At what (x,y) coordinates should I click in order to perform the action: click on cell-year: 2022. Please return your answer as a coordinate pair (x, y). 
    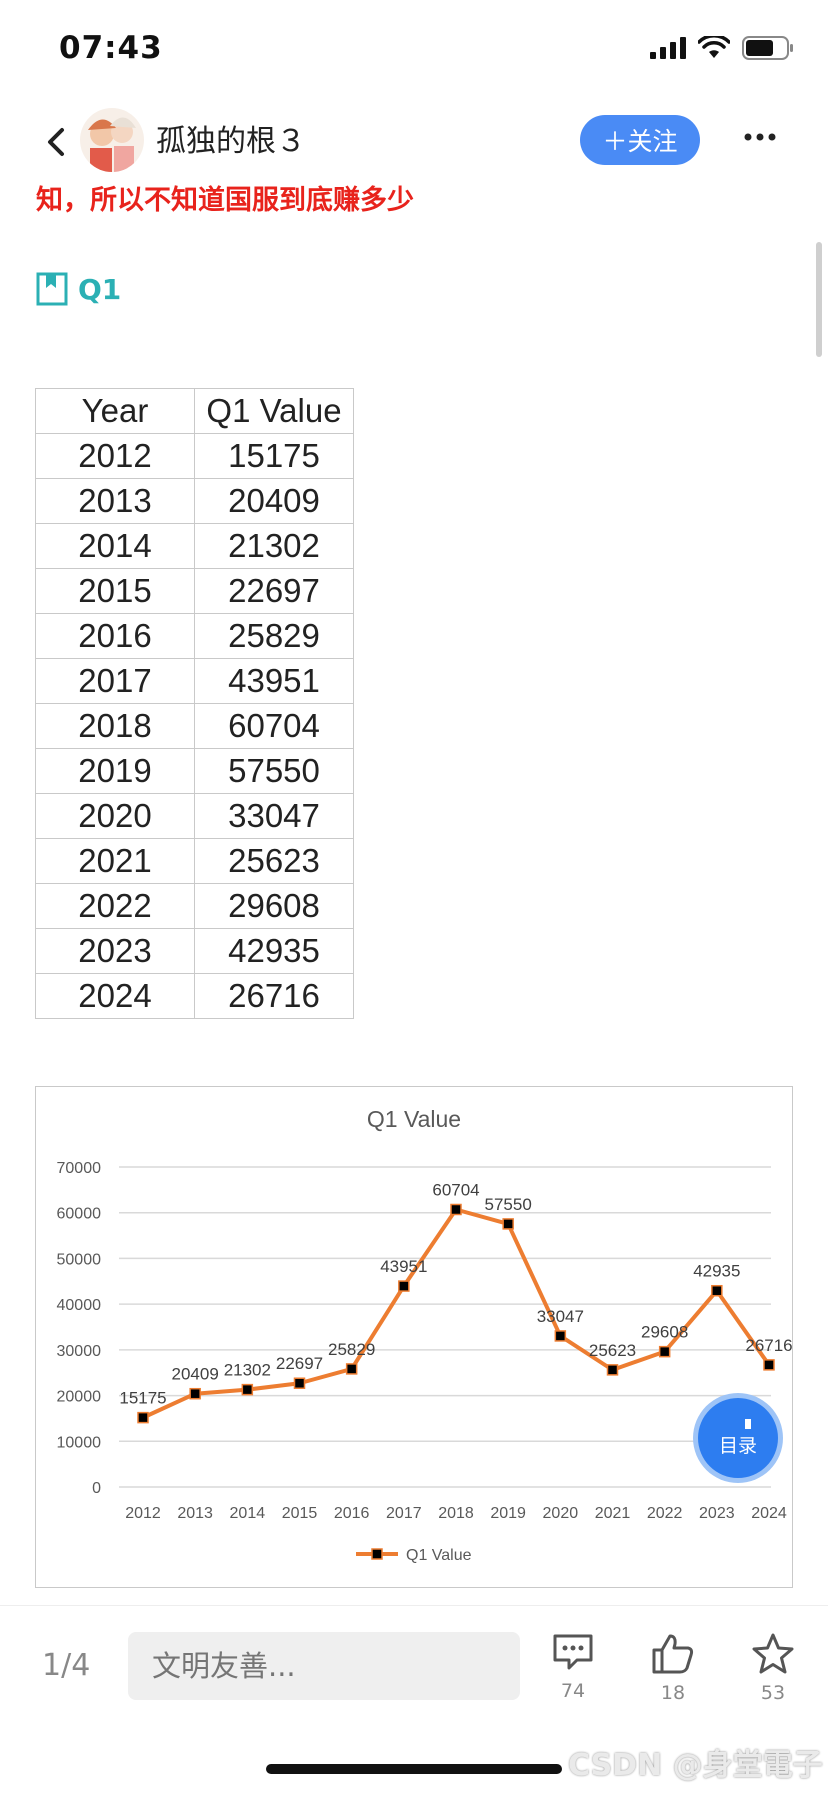
    Looking at the image, I should click on (115, 906).